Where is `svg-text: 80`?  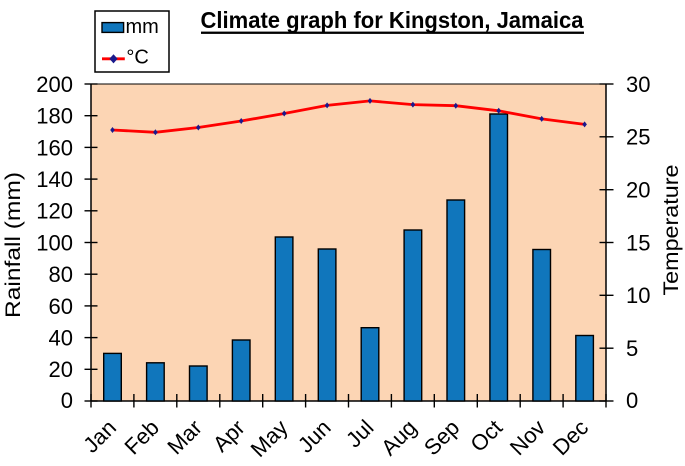 svg-text: 80 is located at coordinates (61, 274).